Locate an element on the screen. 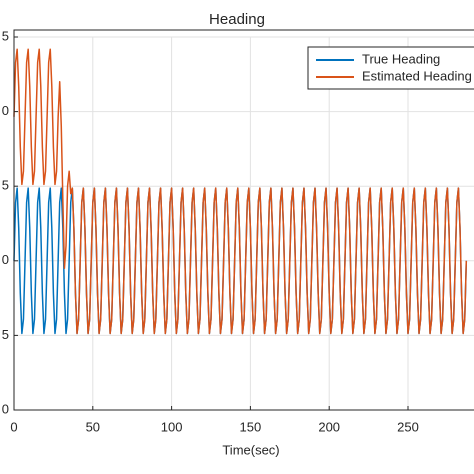 The image size is (474, 474). legend-label: True Heading is located at coordinates (401, 58).